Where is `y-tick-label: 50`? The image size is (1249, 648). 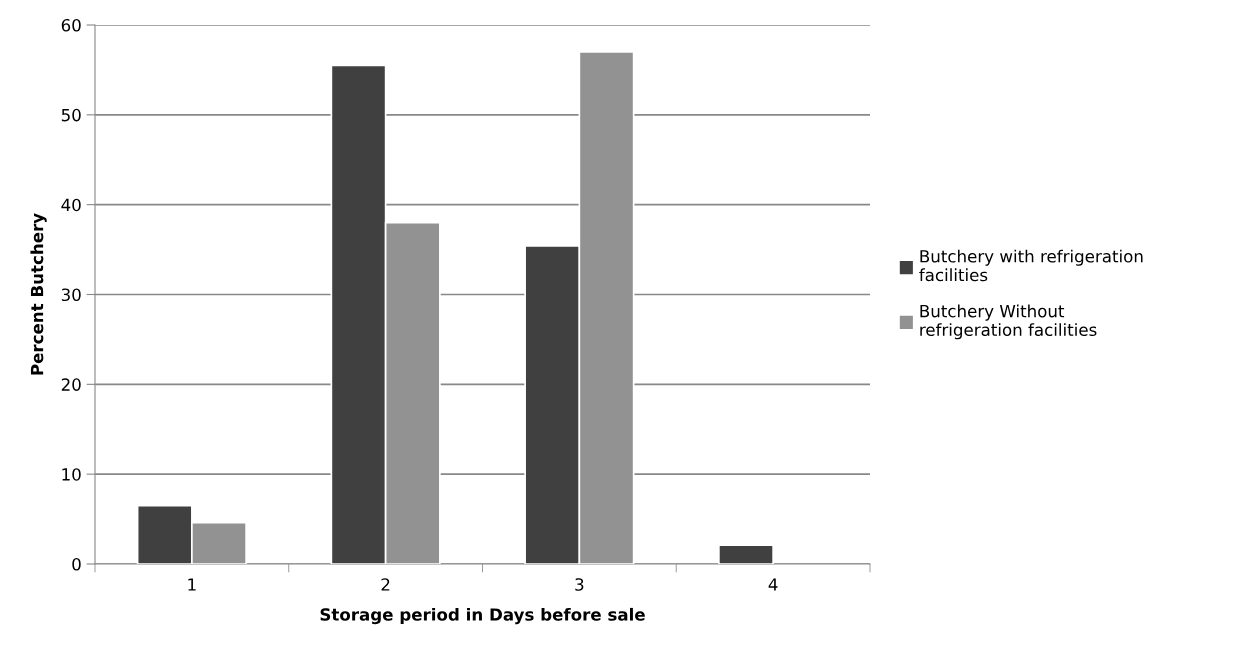
y-tick-label: 50 is located at coordinates (71, 115).